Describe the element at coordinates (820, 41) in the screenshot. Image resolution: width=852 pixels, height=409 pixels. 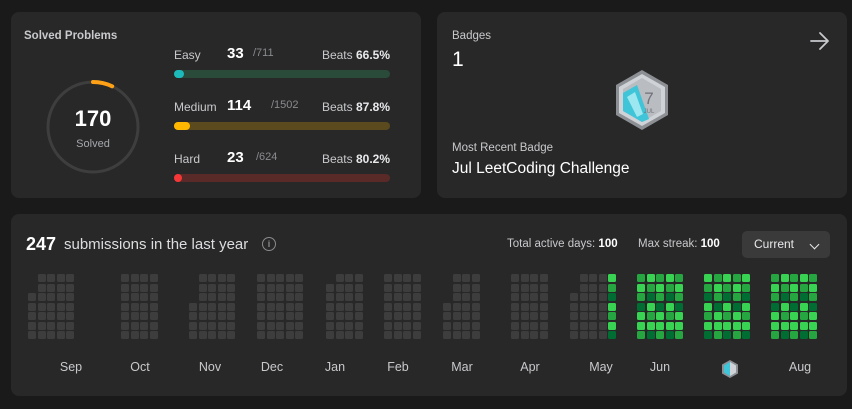
I see `arrow-right-icon` at that location.